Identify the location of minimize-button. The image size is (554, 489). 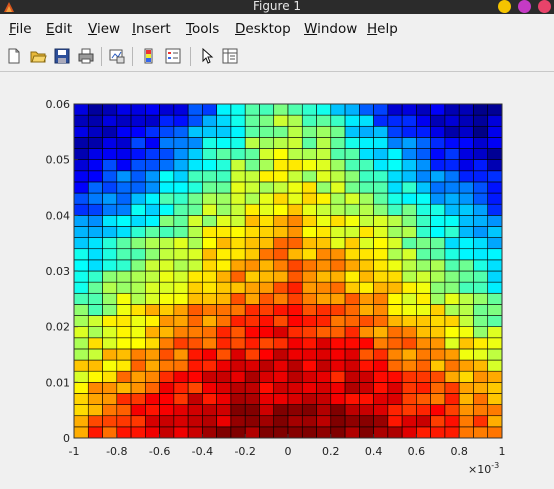
(504, 6).